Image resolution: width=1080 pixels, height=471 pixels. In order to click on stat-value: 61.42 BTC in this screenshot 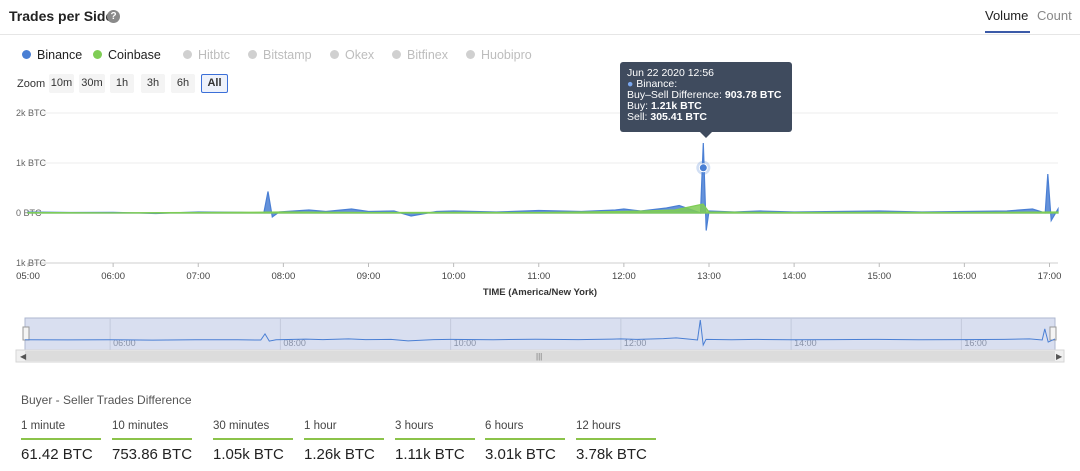, I will do `click(57, 454)`.